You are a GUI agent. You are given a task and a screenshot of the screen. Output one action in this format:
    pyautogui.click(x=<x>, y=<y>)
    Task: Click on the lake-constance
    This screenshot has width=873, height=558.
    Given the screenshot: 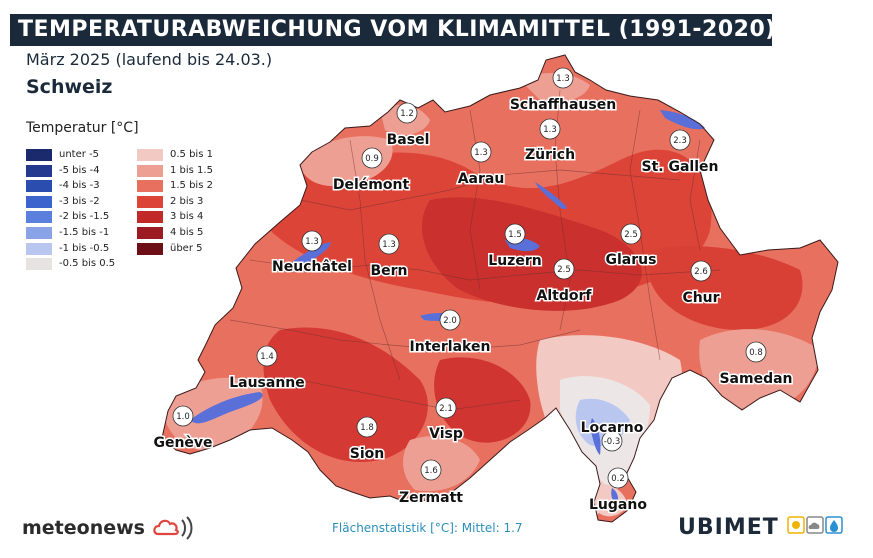 What is the action you would take?
    pyautogui.click(x=682, y=120)
    